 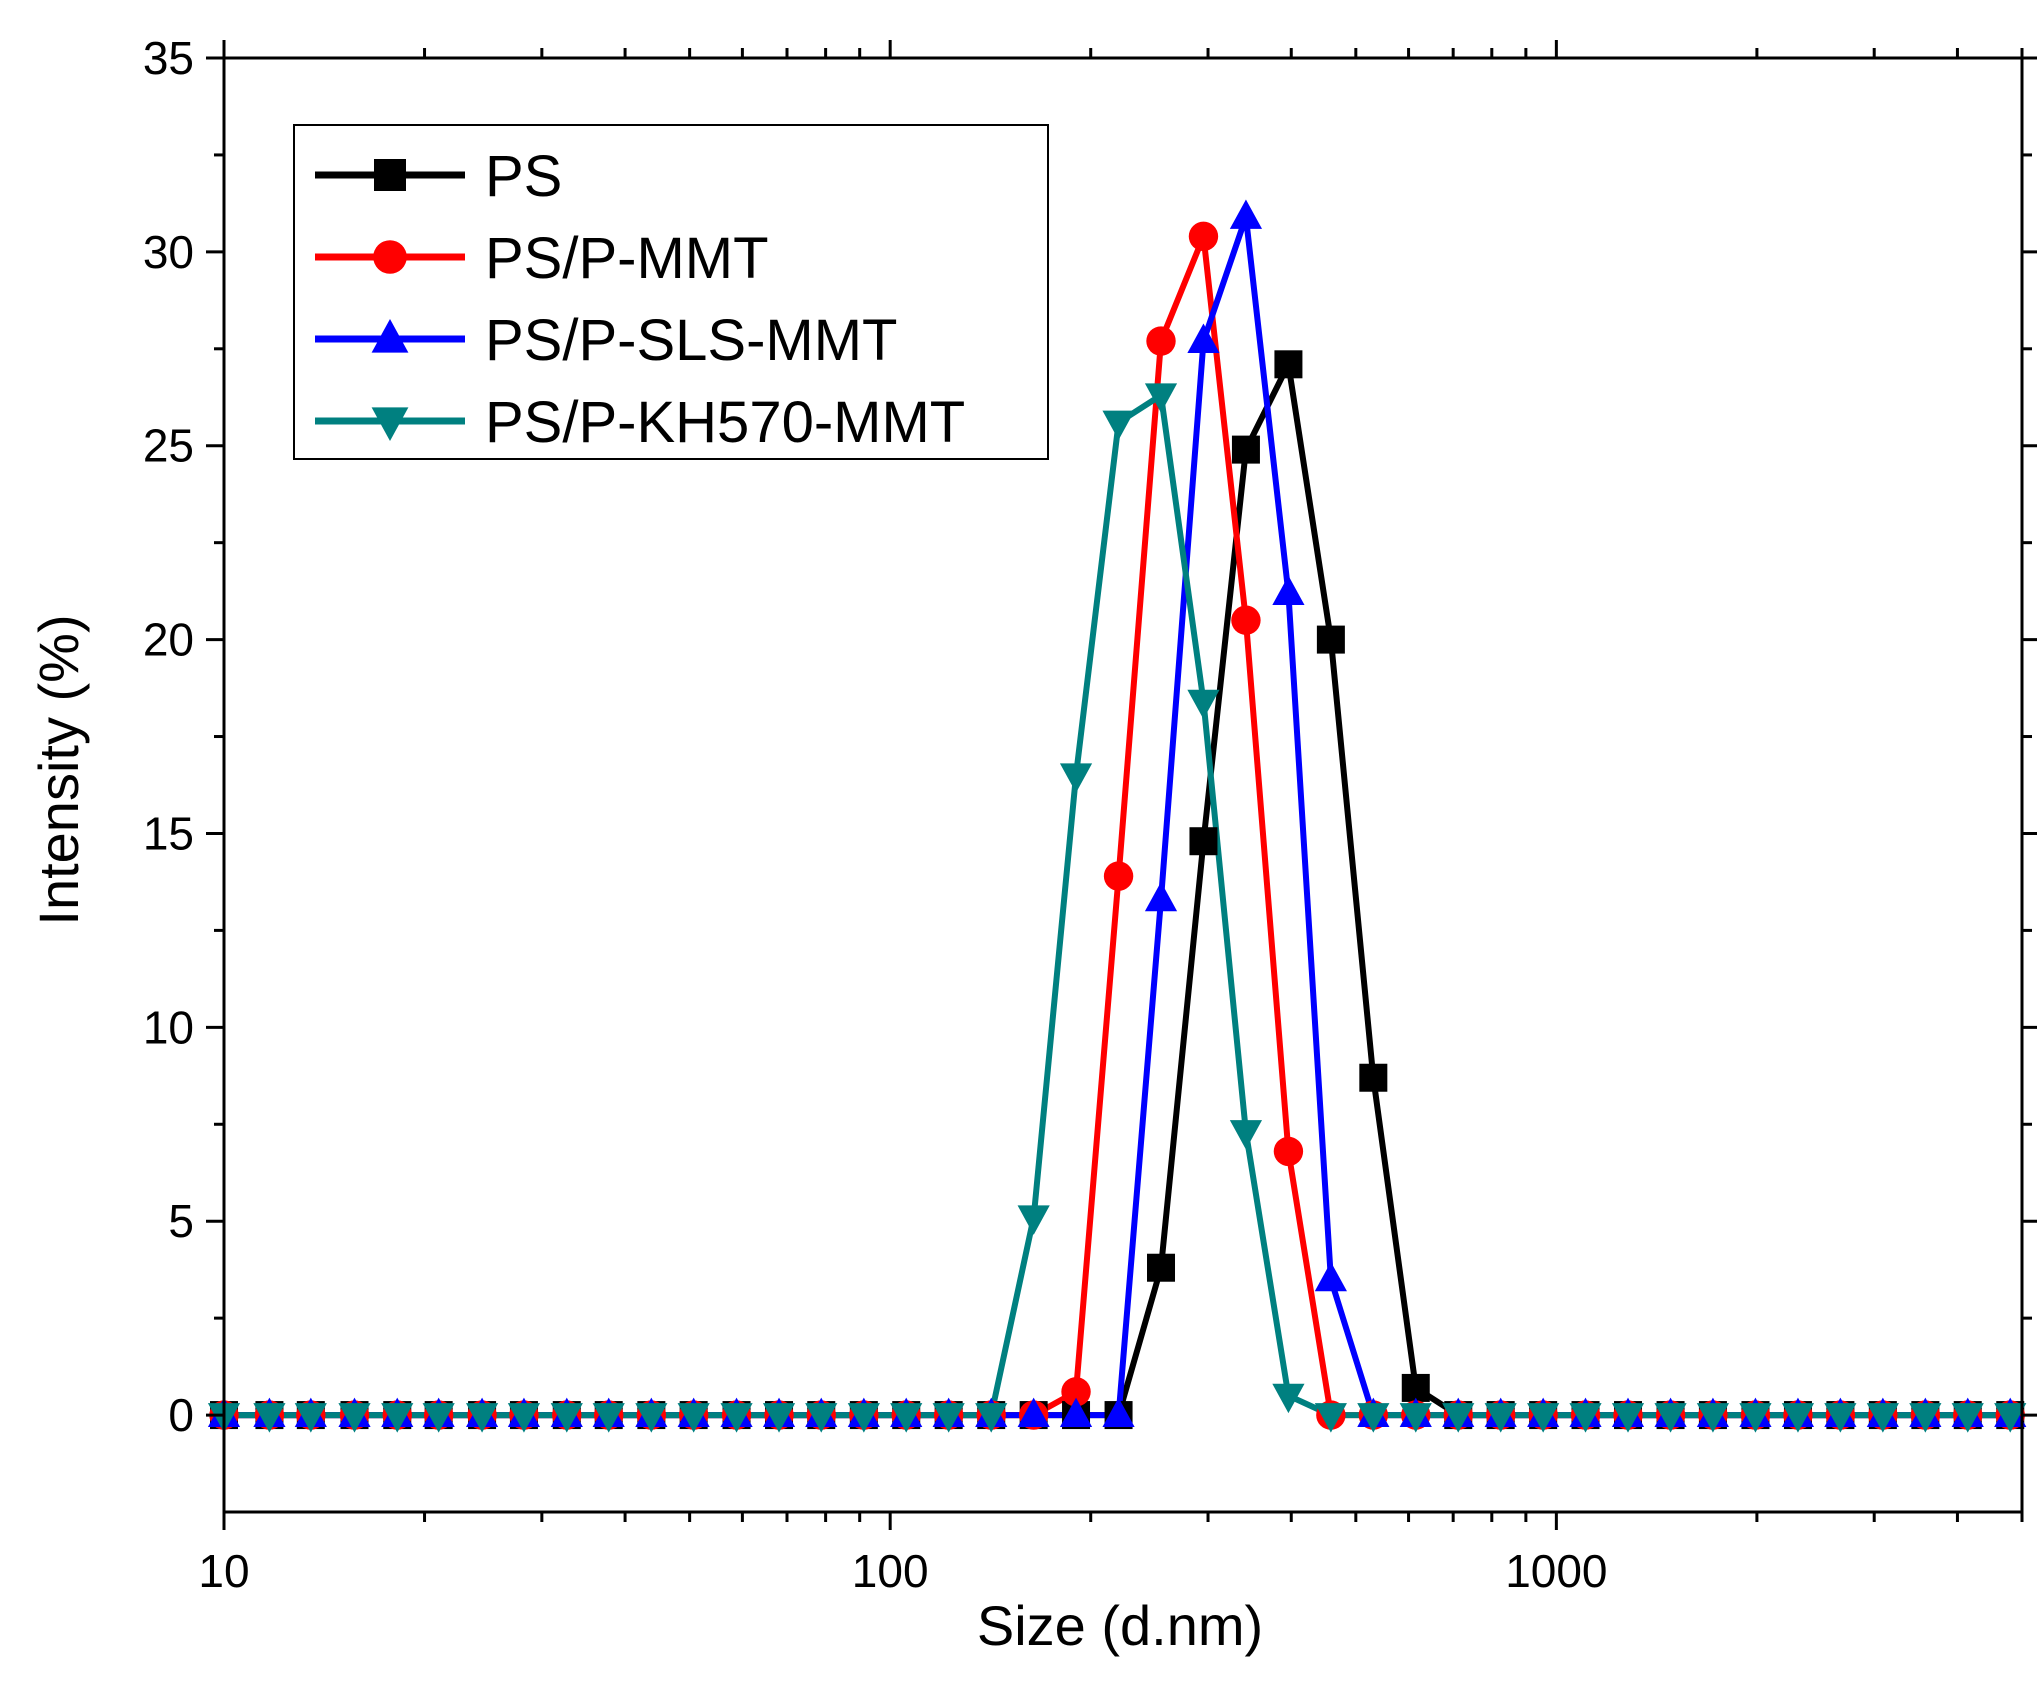 What do you see at coordinates (168, 1027) in the screenshot?
I see `y-tick-label: 10` at bounding box center [168, 1027].